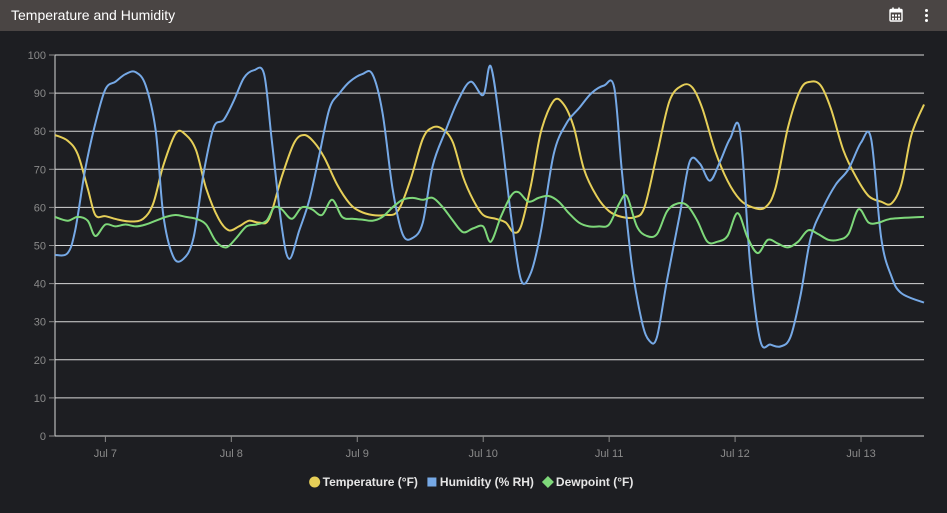  I want to click on y-tick-label: 70, so click(40, 170).